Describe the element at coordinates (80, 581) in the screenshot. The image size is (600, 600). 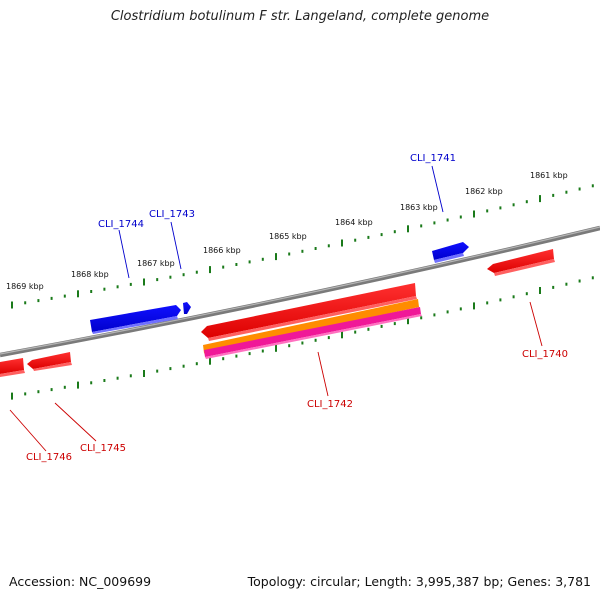
I see `accession-text: Accession: NC_009699` at that location.